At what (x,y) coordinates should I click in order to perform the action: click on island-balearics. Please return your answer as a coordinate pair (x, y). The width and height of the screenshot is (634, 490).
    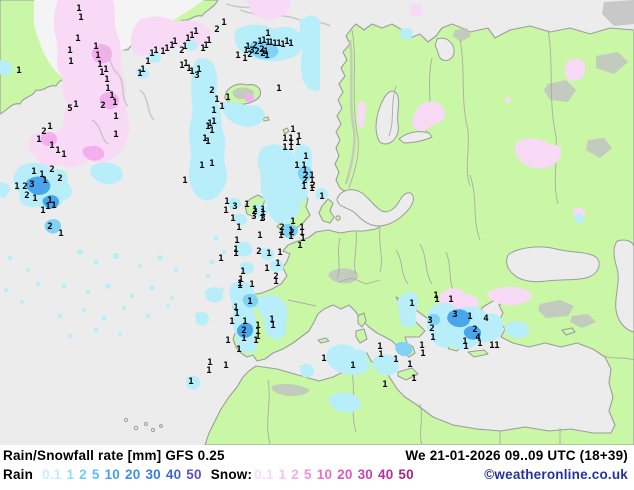
    Looking at the image, I should click on (323, 340).